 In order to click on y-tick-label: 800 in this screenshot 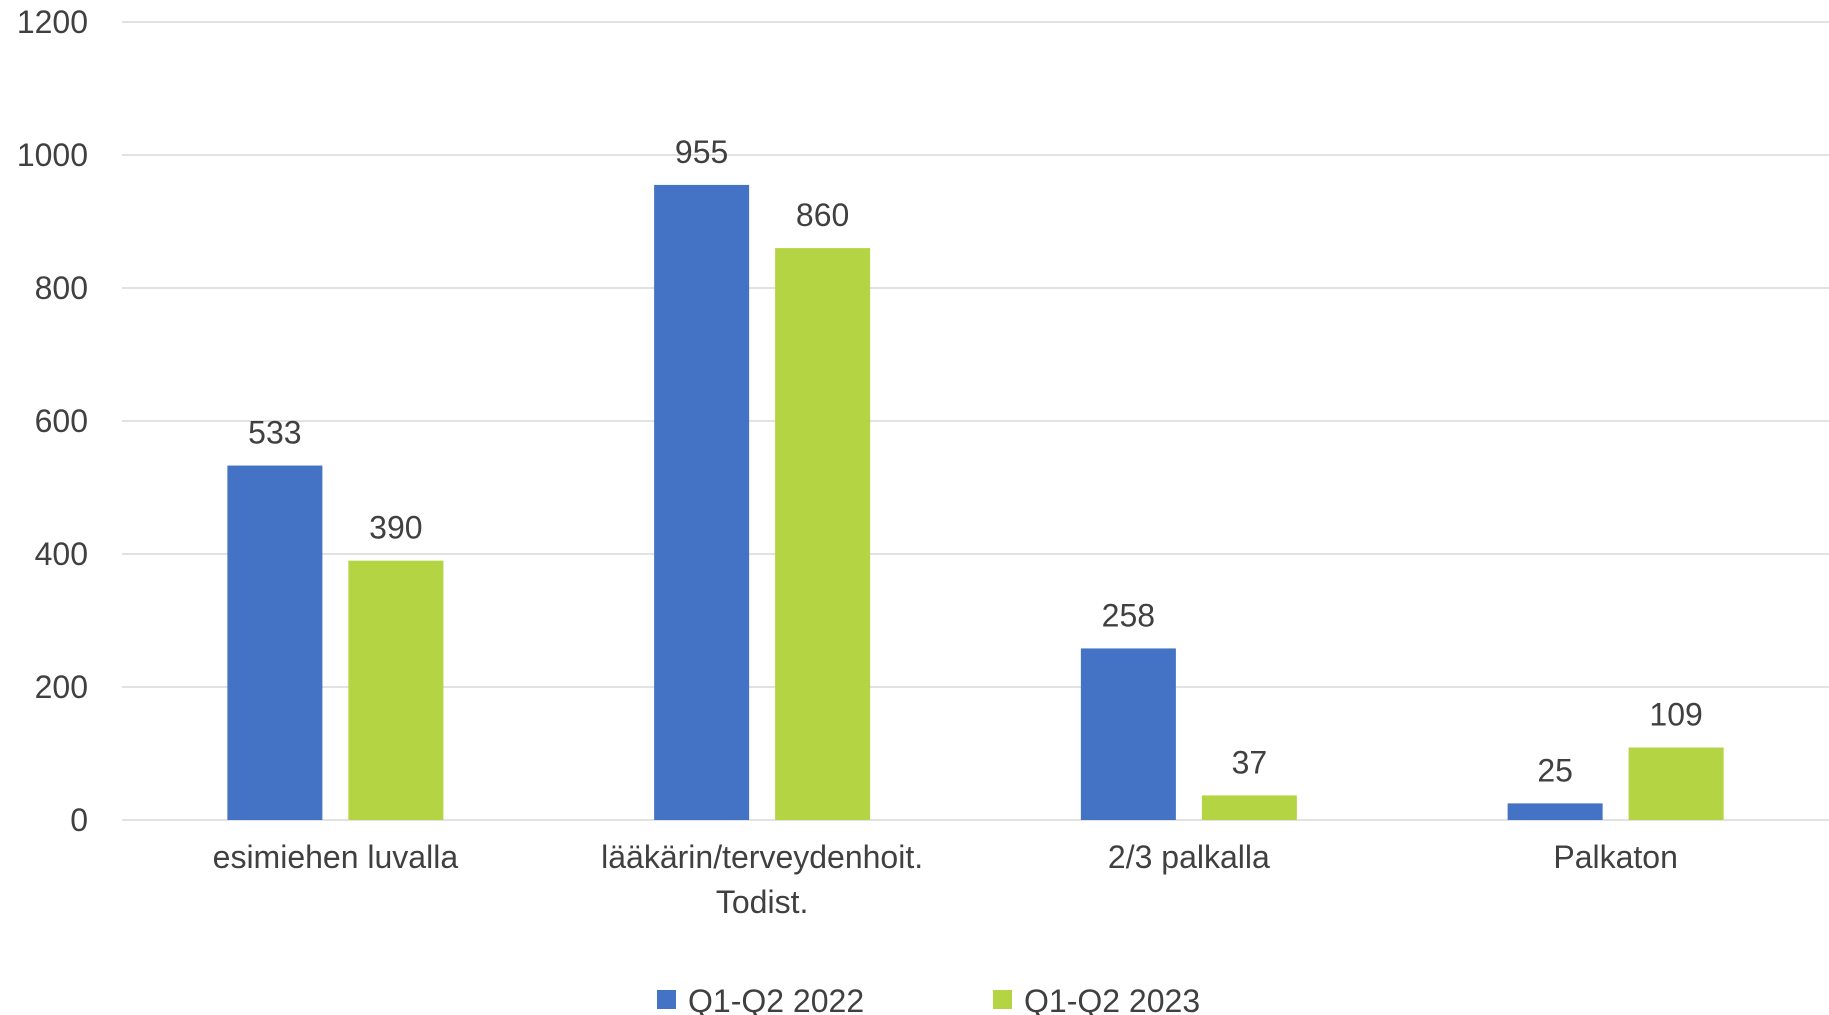, I will do `click(61, 288)`.